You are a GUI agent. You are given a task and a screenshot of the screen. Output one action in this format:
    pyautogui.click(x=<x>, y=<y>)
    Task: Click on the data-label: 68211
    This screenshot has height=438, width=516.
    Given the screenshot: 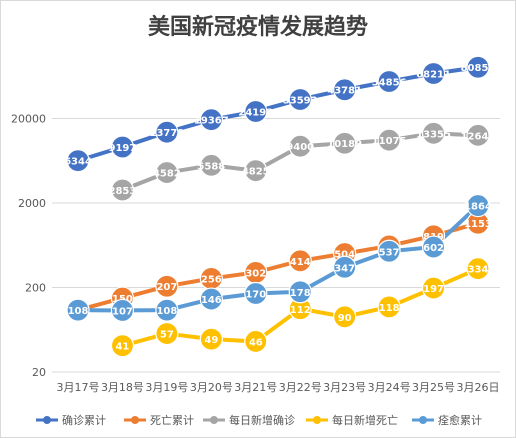 What is the action you would take?
    pyautogui.click(x=433, y=74)
    